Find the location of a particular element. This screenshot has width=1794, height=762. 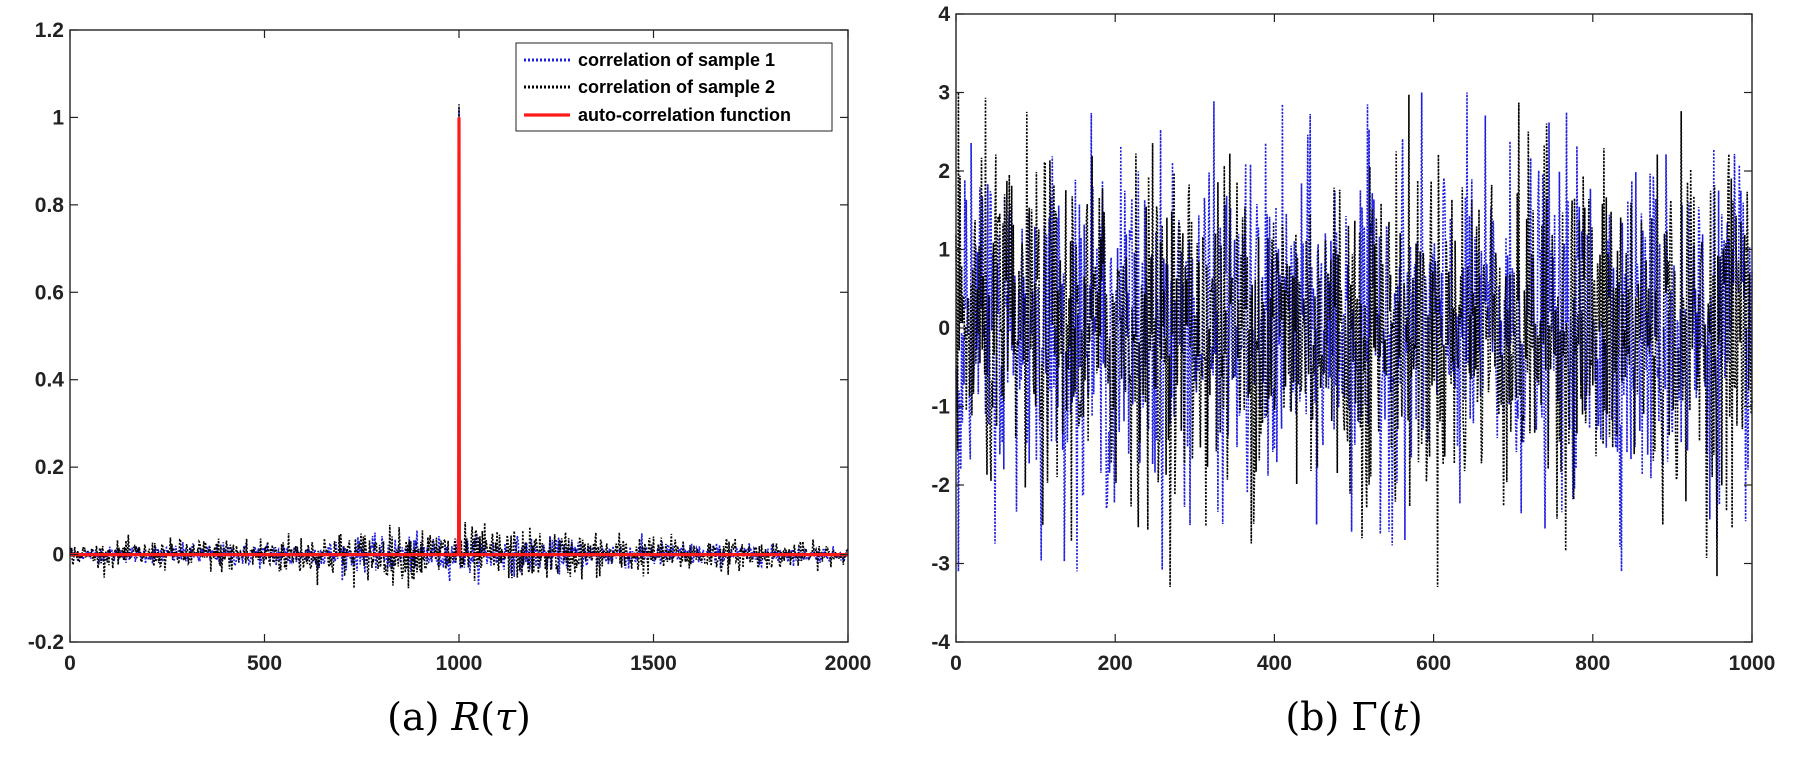

y-tick-label: -3 is located at coordinates (940, 564).